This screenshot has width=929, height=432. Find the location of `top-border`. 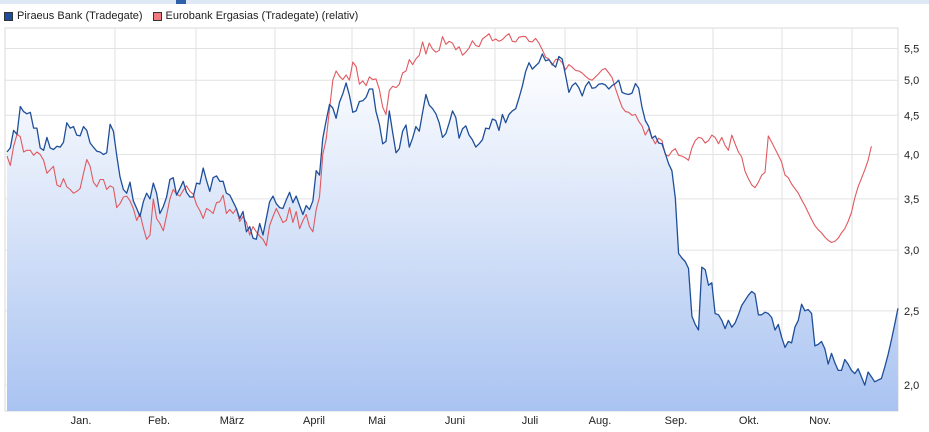

top-border is located at coordinates (464, 2).